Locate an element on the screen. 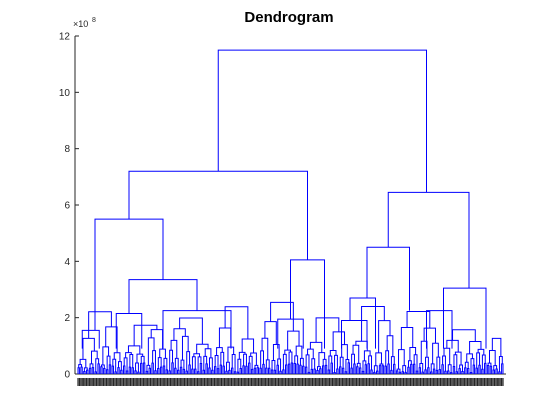 The image size is (560, 420). y-tick-label: 0 is located at coordinates (67, 375).